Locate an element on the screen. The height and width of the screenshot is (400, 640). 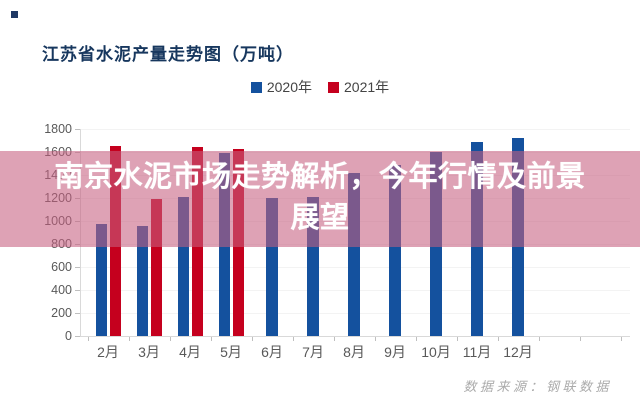
chart-title: 江苏省水泥产量走势图（万吨） is located at coordinates (168, 55).